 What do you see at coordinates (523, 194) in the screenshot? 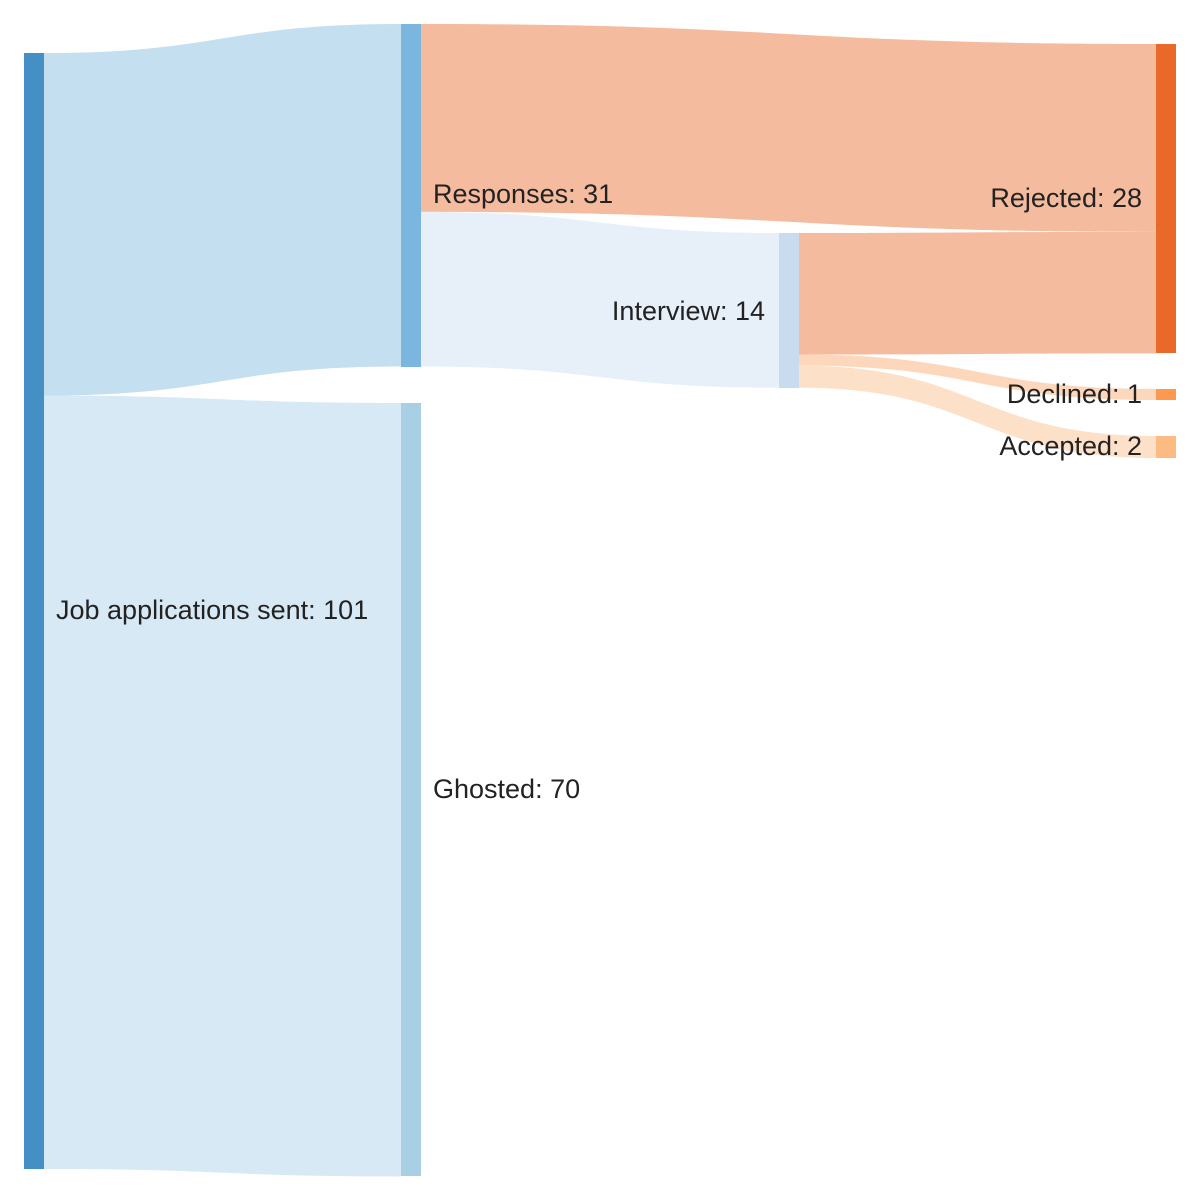
I see `node-label-responses: Responses: 31` at bounding box center [523, 194].